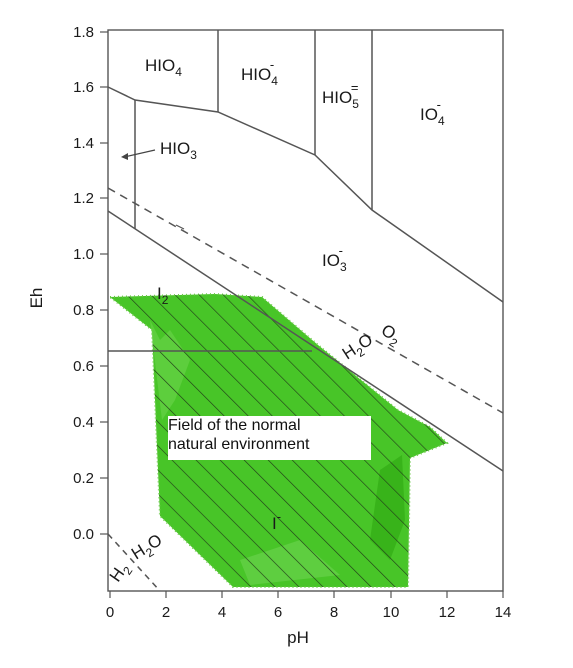 This screenshot has width=573, height=668. I want to click on x-tick-label: 6, so click(278, 612).